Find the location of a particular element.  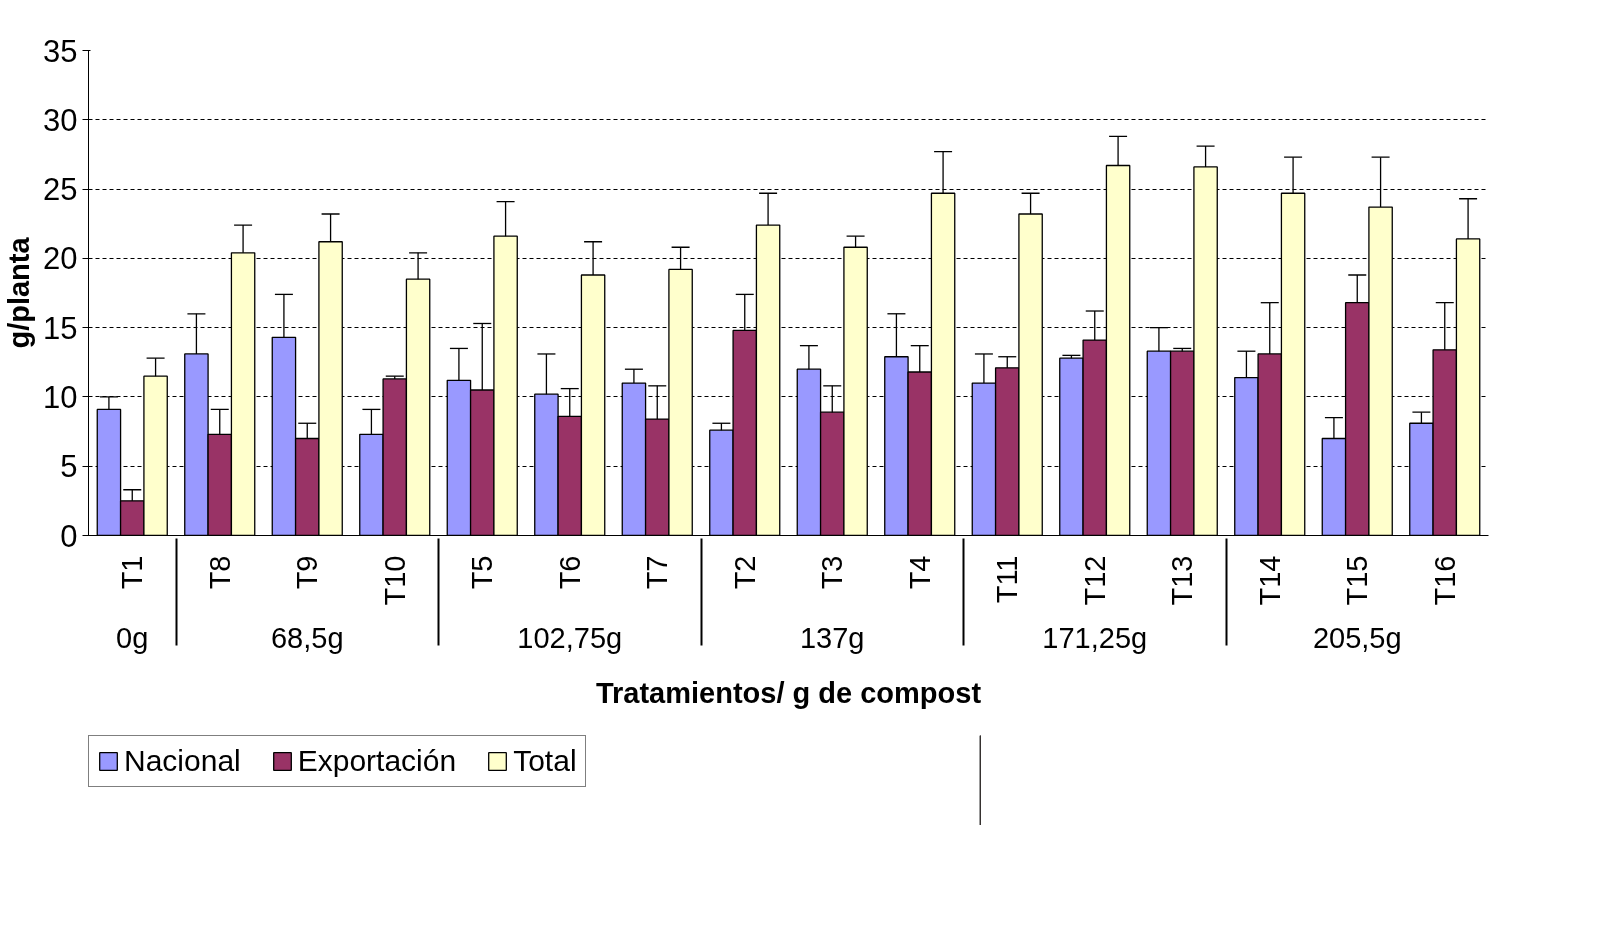

y-tick-label: 20 is located at coordinates (60, 259).